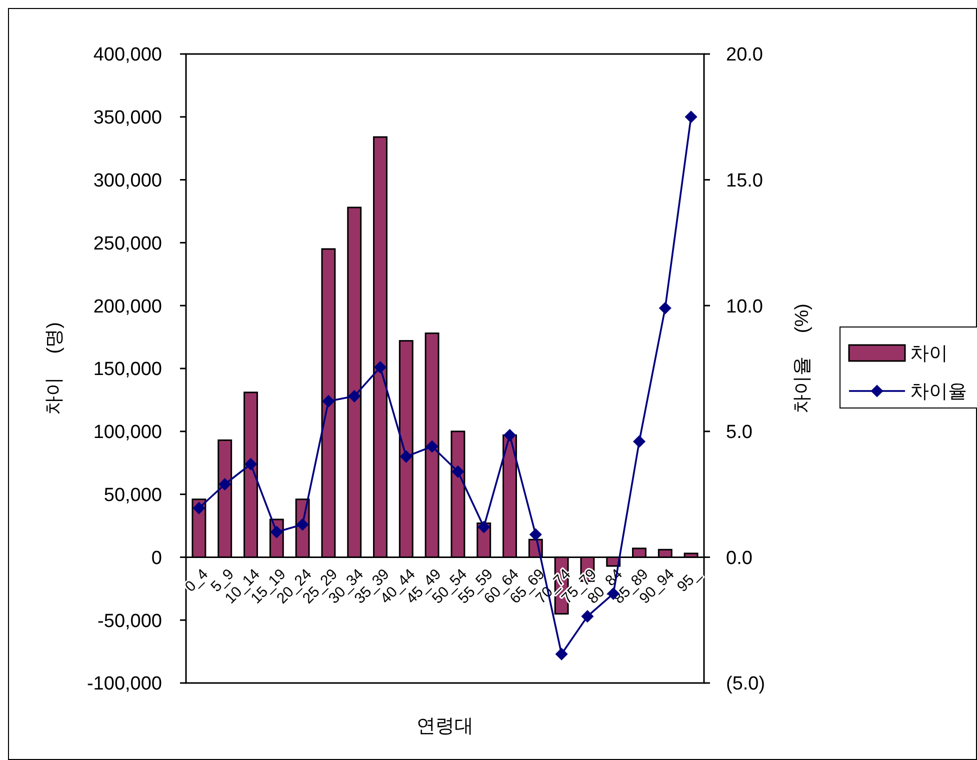  Describe the element at coordinates (54, 368) in the screenshot. I see `y-axis-title: 차이 (명)` at that location.